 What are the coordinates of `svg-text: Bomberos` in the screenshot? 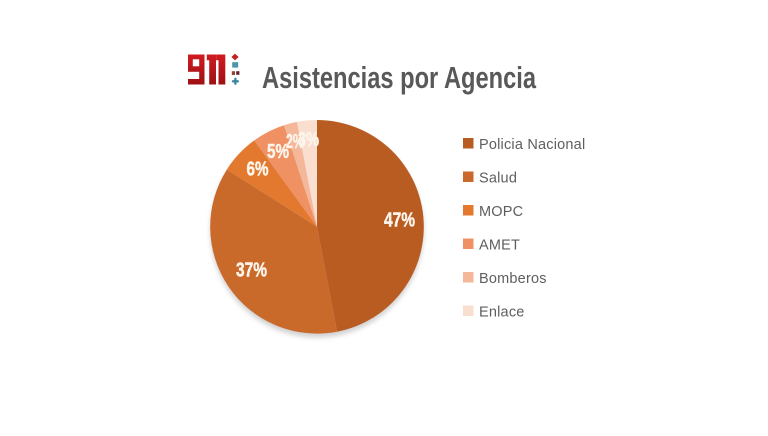 It's located at (513, 279).